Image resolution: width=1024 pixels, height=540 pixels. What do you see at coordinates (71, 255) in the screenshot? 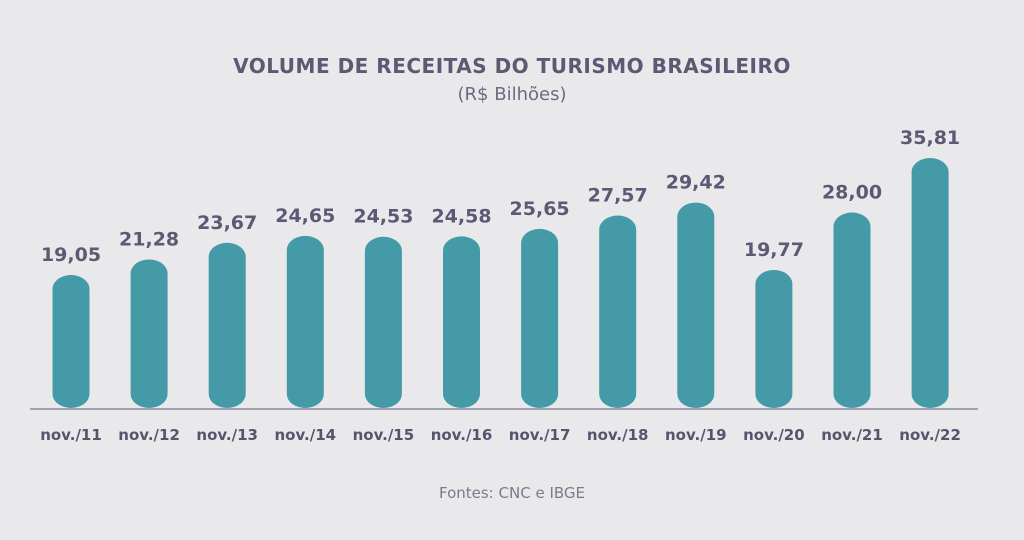
I see `data-label: 19,05` at bounding box center [71, 255].